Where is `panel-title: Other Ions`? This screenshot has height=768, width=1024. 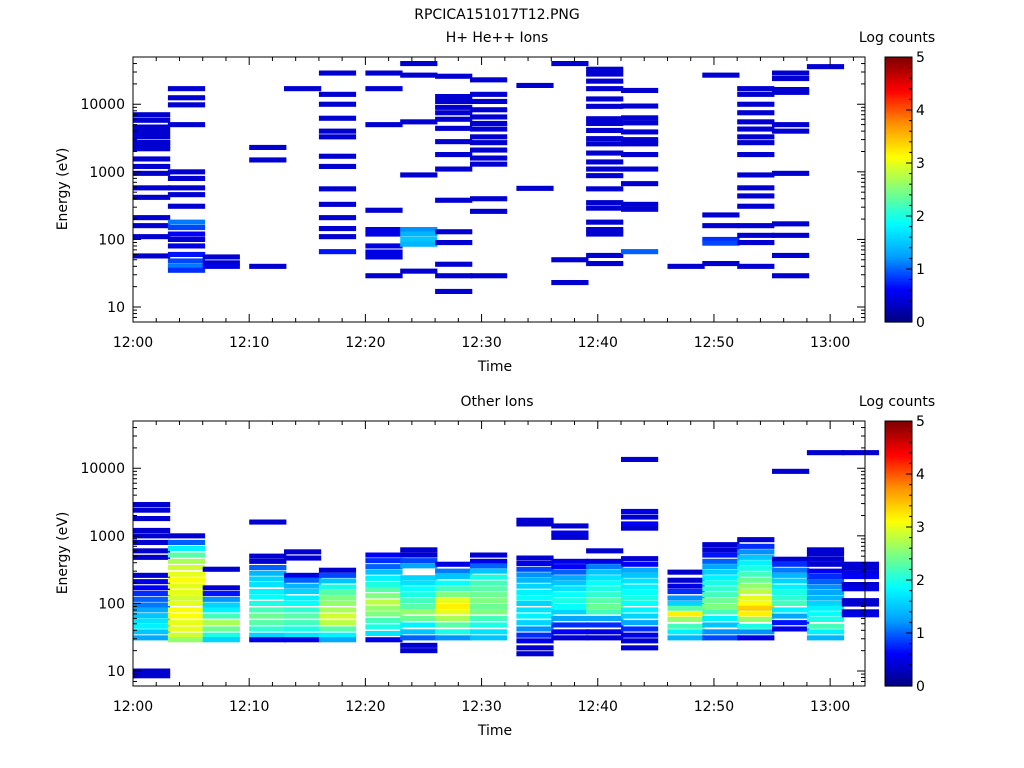 panel-title: Other Ions is located at coordinates (496, 402).